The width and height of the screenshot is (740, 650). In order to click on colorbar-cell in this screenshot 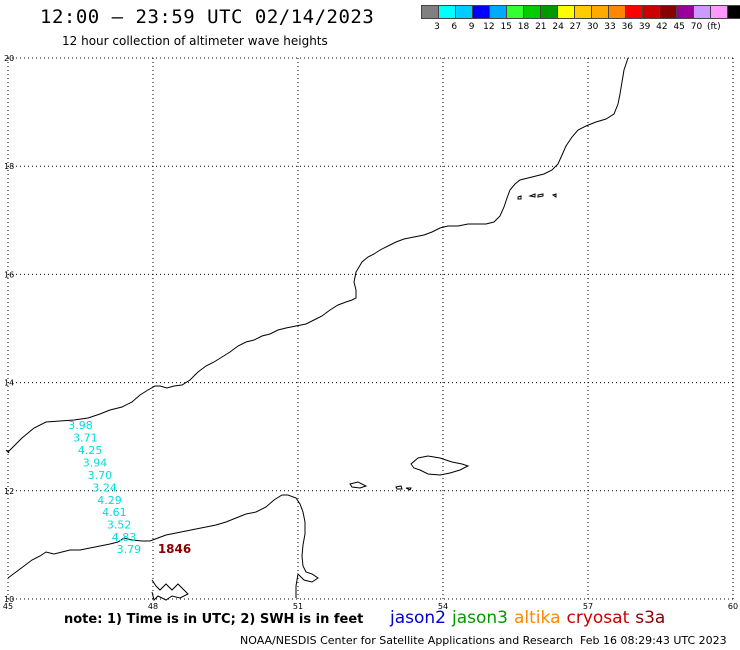, I will do `click(733, 12)`.